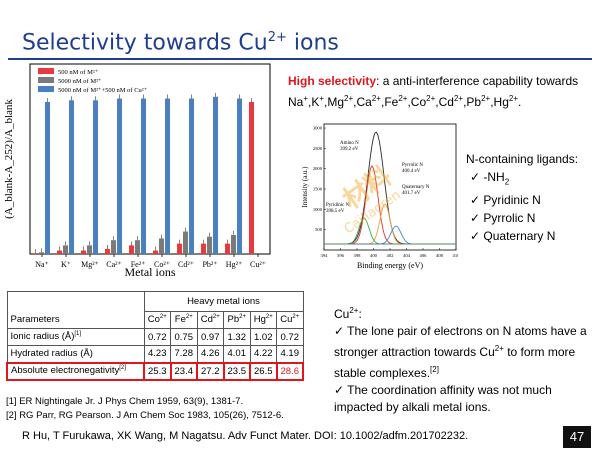 This screenshot has height=450, width=600. Describe the element at coordinates (490, 178) in the screenshot. I see `ligand-item: ✓ -NH2` at that location.